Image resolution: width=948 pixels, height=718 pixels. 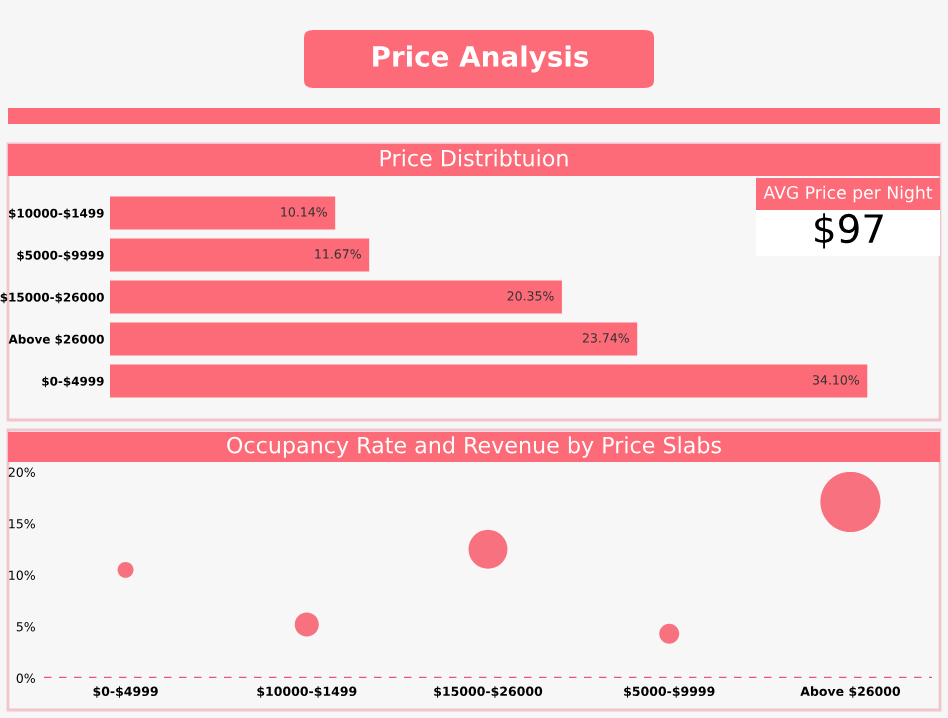 What do you see at coordinates (848, 194) in the screenshot?
I see `text: AVG Price per Night` at bounding box center [848, 194].